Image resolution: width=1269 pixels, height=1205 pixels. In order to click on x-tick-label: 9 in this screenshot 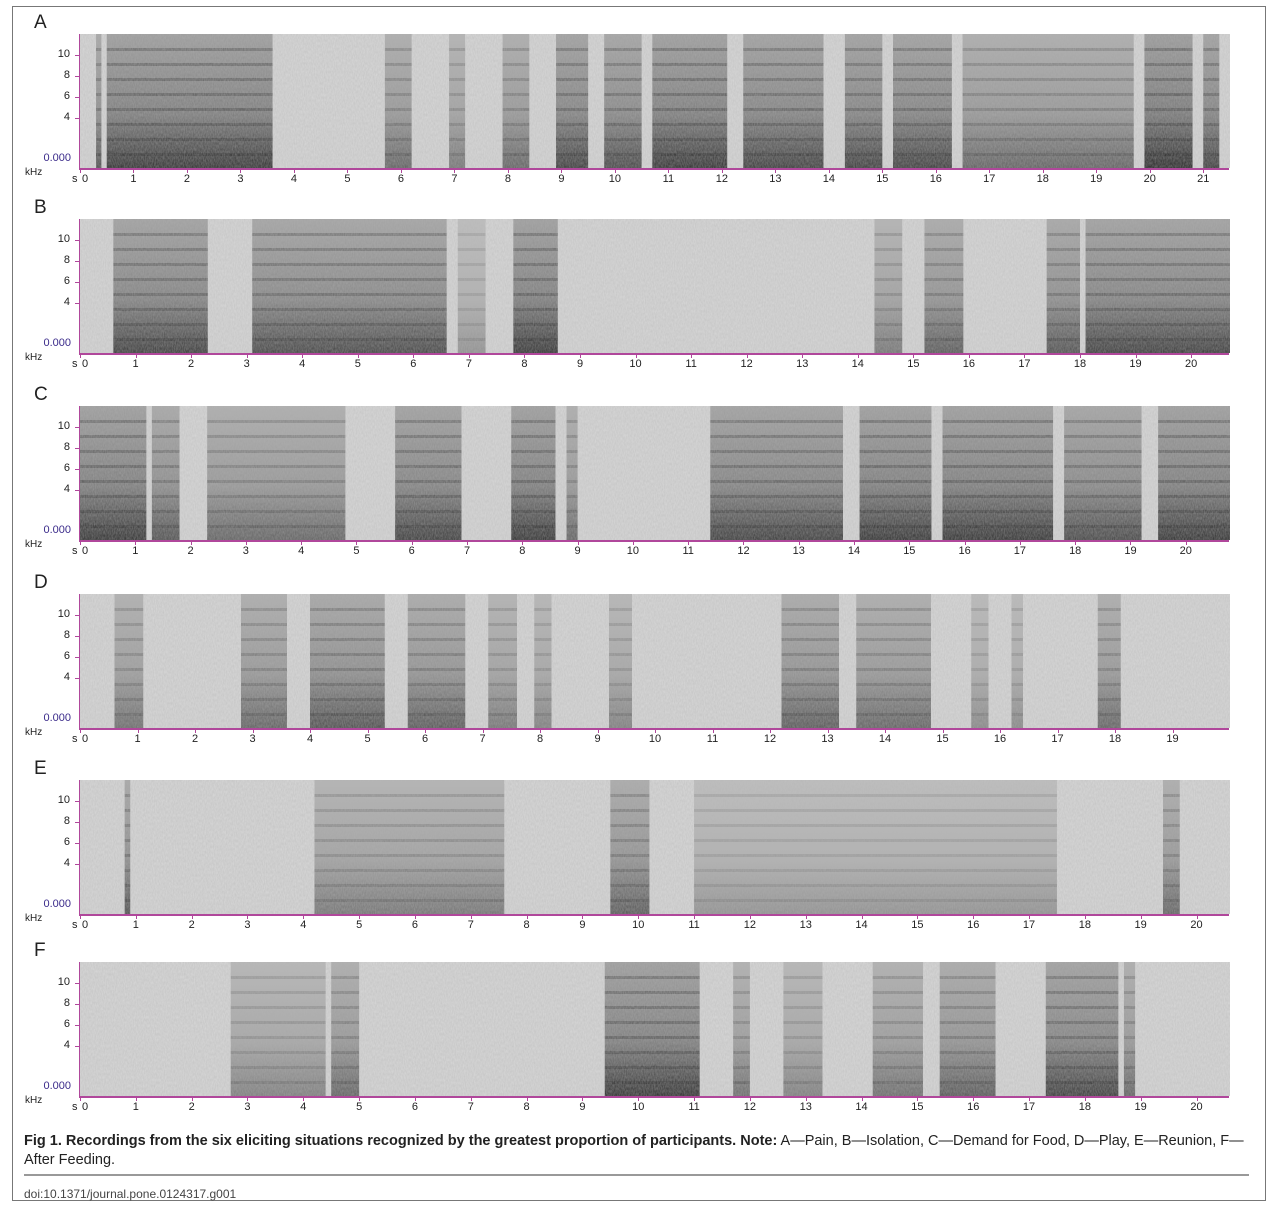, I will do `click(577, 551)`.